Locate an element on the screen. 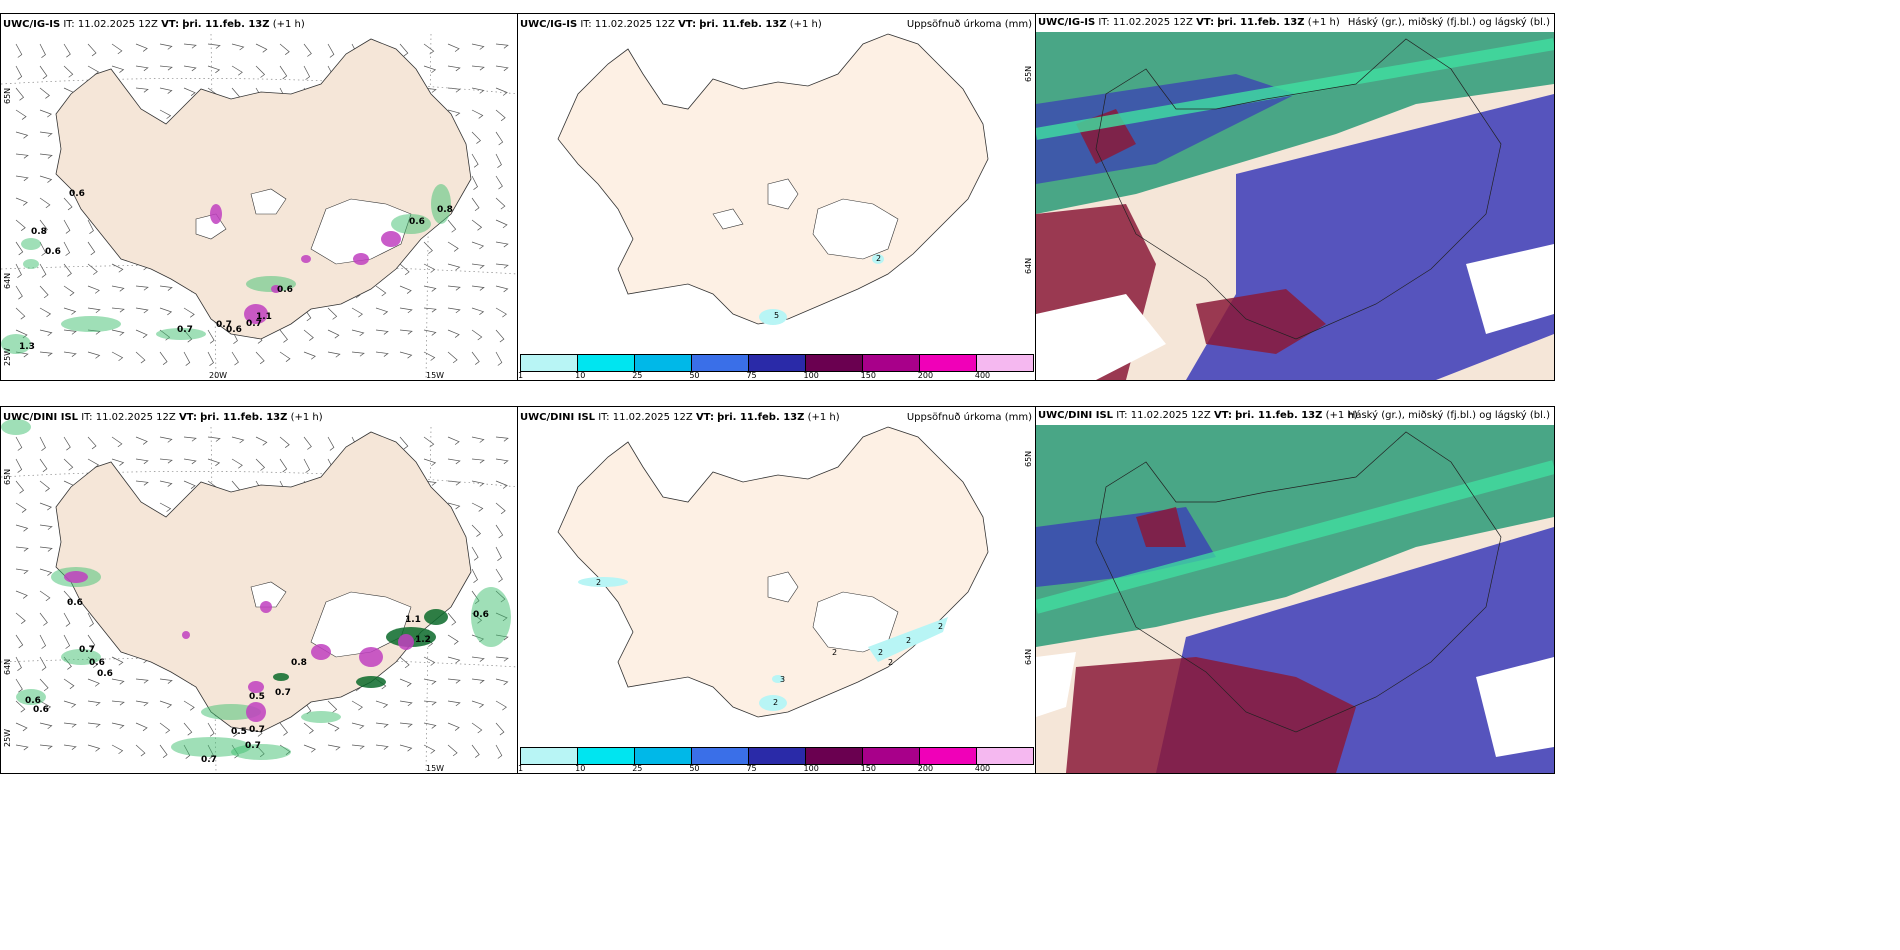 The height and width of the screenshot is (950, 1900). colorbar-tick-label: 400 is located at coordinates (982, 375).